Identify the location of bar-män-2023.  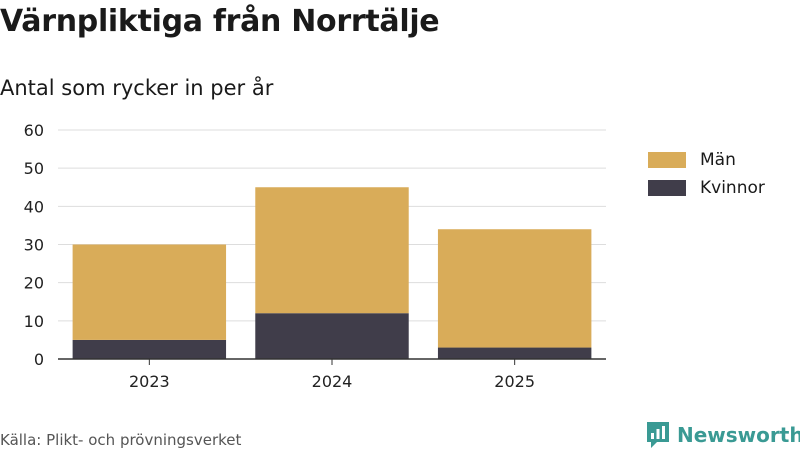
(149, 292).